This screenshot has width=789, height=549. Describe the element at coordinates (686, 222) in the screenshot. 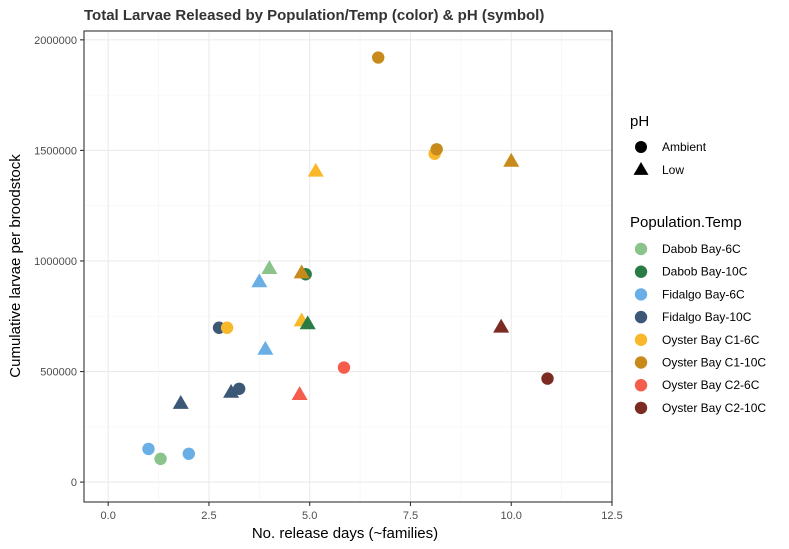

I see `color-legend-title: Population.Temp` at that location.